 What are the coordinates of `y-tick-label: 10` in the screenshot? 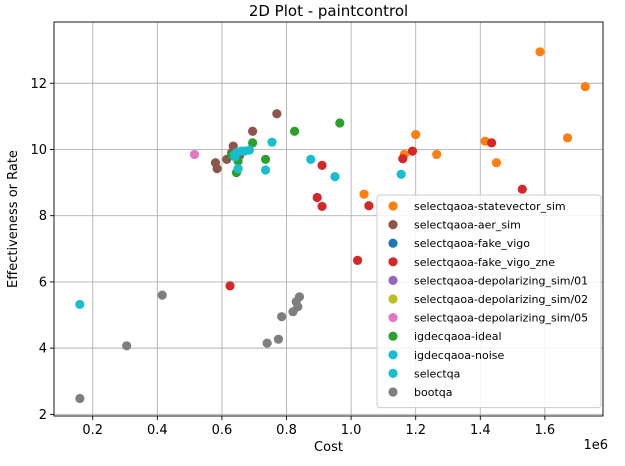 It's located at (38, 150).